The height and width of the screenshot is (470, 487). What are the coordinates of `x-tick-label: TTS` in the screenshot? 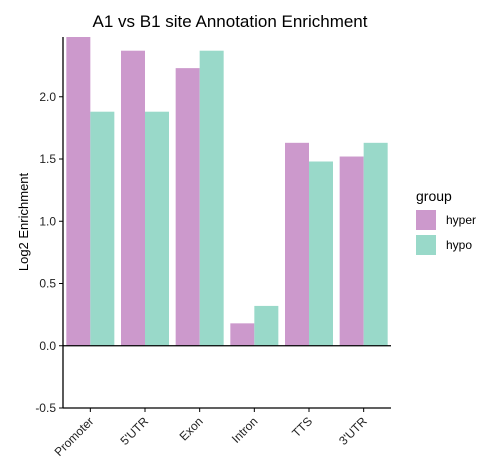 It's located at (302, 427).